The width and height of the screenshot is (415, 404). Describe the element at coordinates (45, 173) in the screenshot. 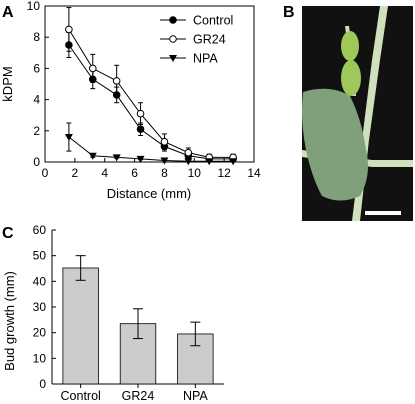

I see `a-x-tick-label: 0` at that location.